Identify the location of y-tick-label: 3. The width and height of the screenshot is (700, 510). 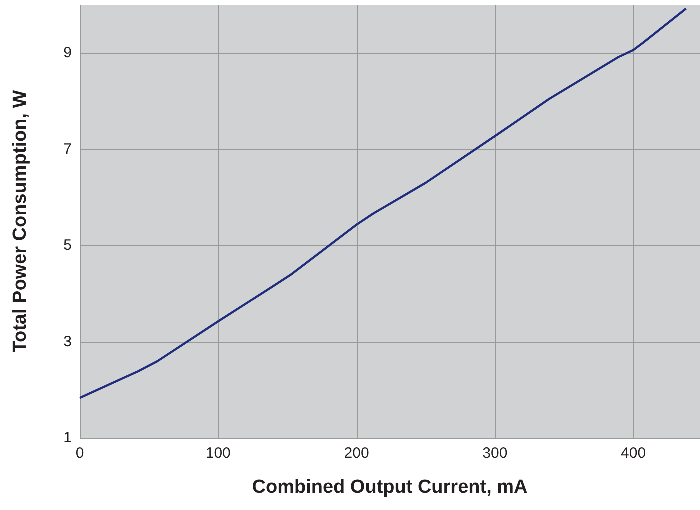
(68, 341).